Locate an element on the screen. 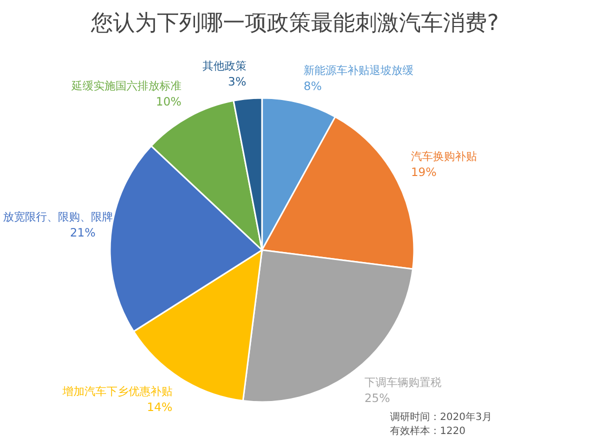 This screenshot has width=600, height=446. text: 调研时间：2020年3月 is located at coordinates (441, 417).